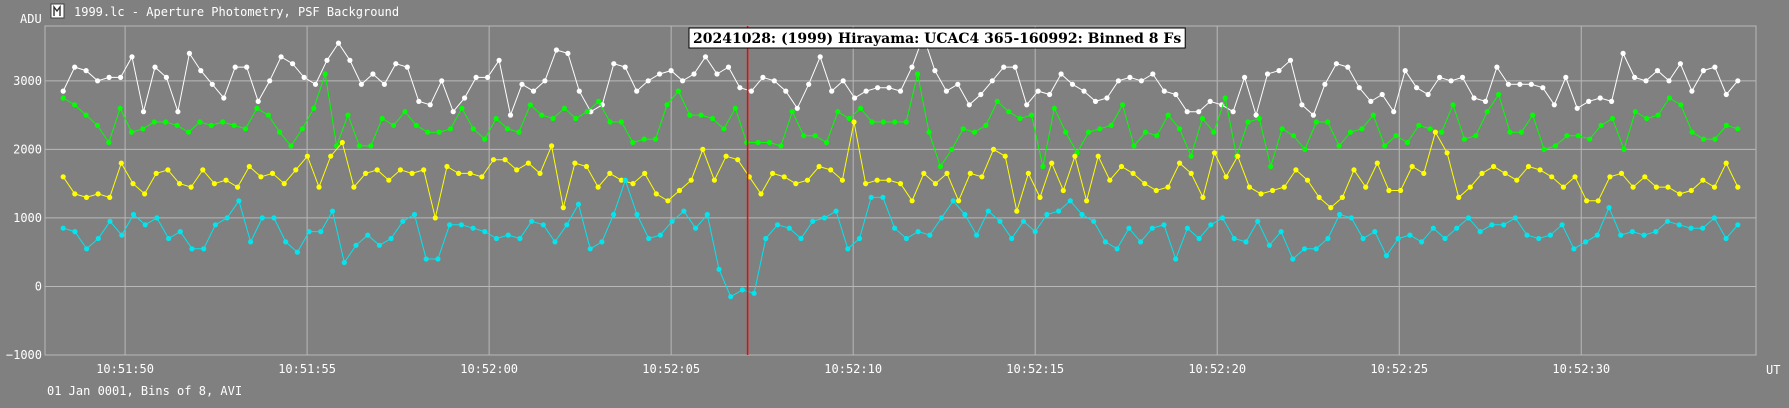 The height and width of the screenshot is (408, 1789). Describe the element at coordinates (1773, 370) in the screenshot. I see `x-axis-label: UT` at that location.